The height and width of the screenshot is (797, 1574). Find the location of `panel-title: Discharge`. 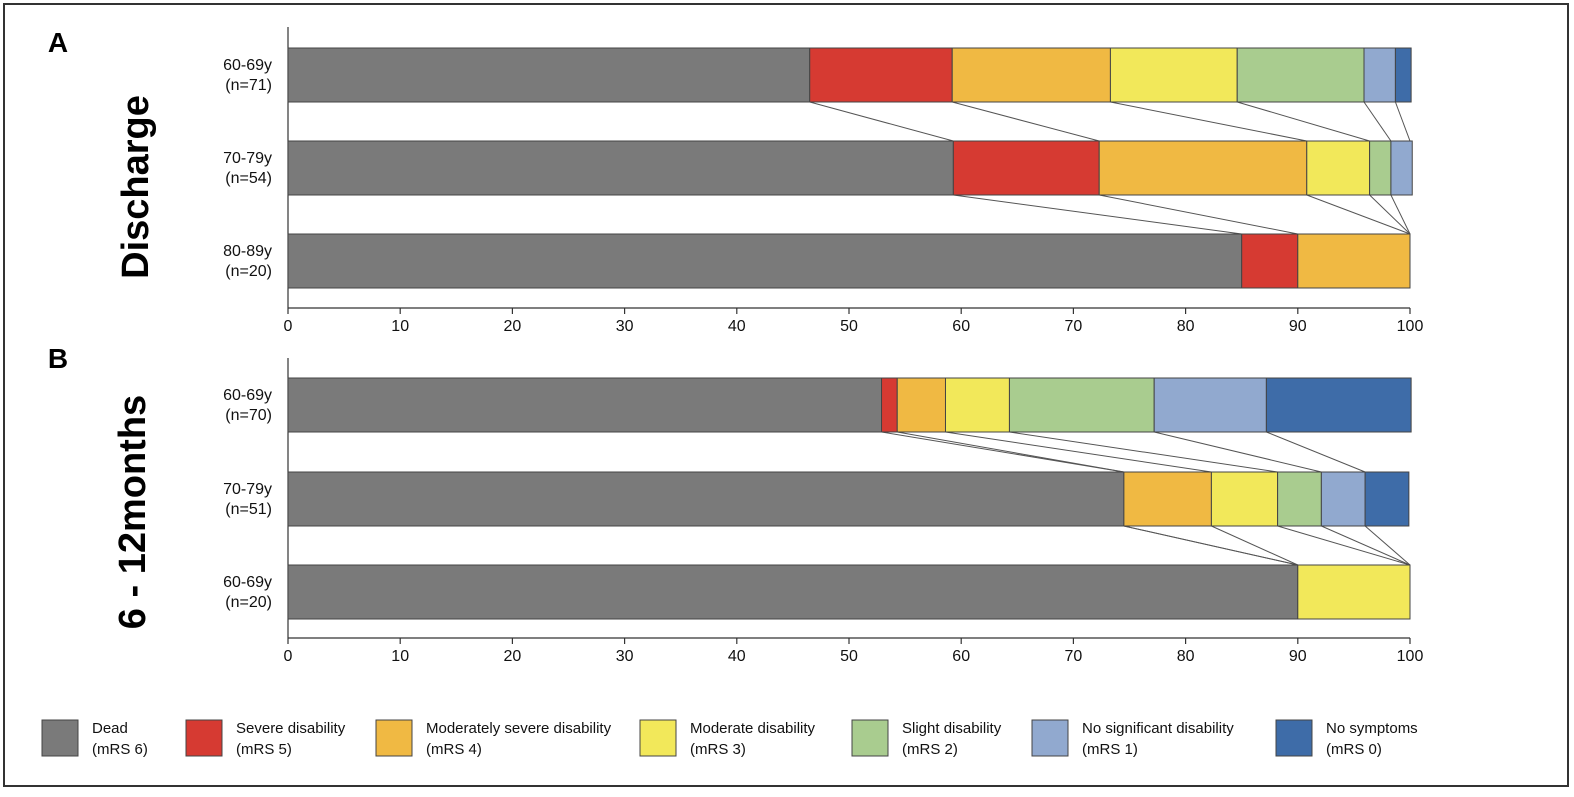

panel-title: Discharge is located at coordinates (136, 187).